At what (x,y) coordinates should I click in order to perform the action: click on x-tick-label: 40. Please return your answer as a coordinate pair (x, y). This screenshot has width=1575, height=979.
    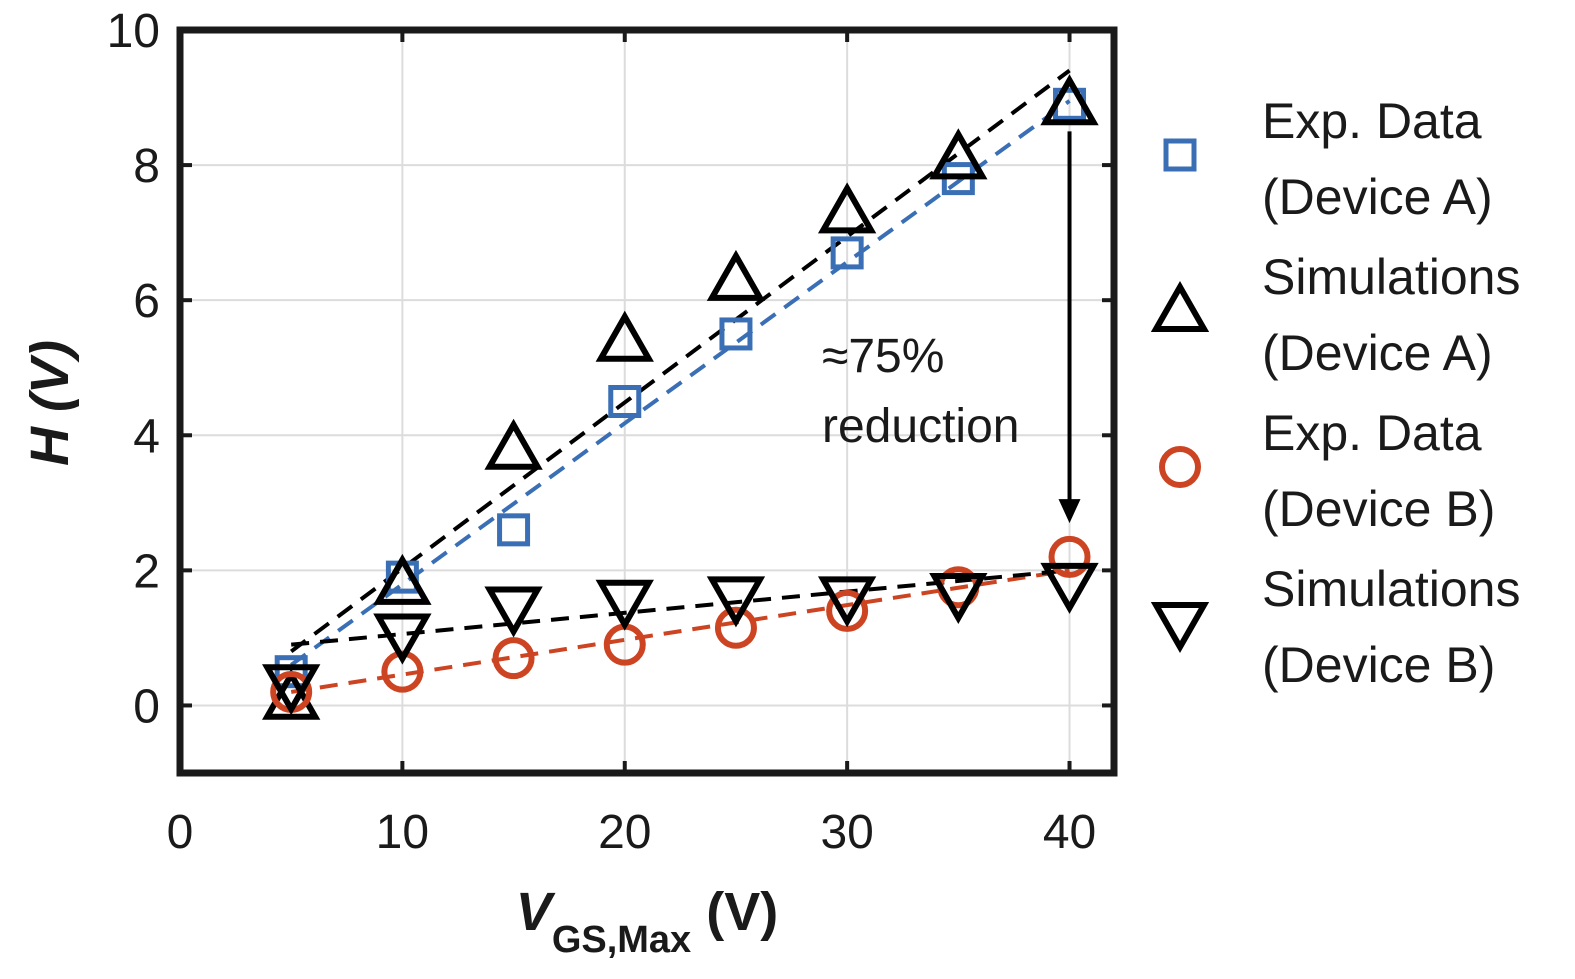
    Looking at the image, I should click on (1069, 832).